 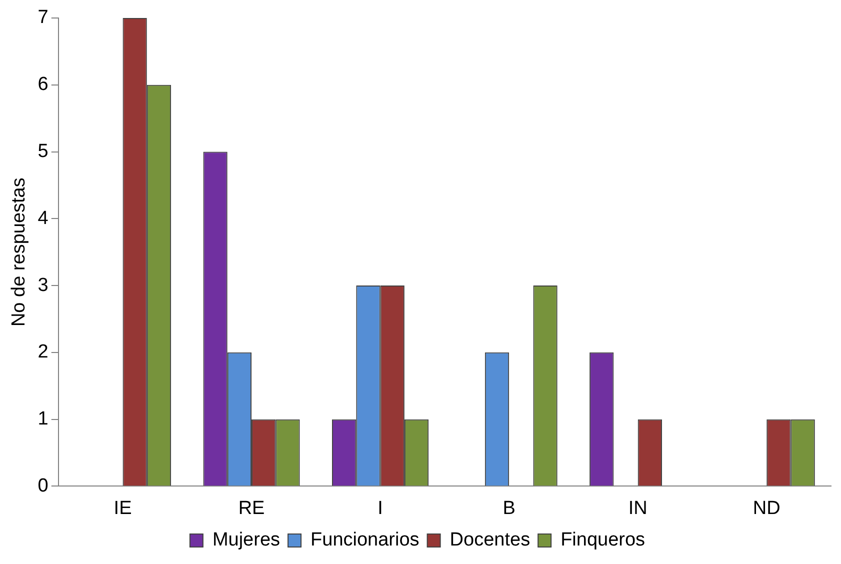 I want to click on x-tick-label: RE, so click(x=251, y=508).